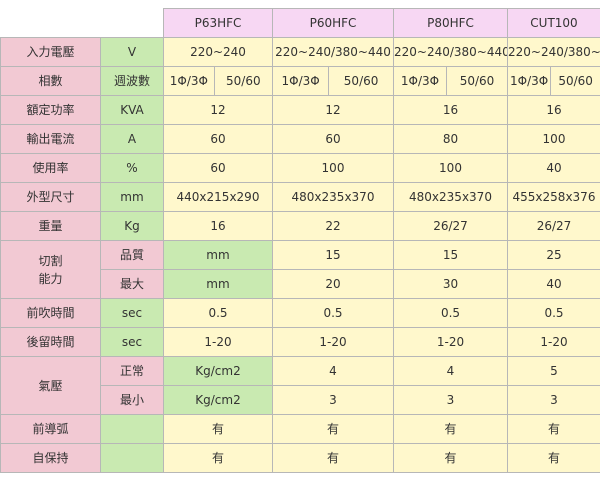 The height and width of the screenshot is (480, 600). Describe the element at coordinates (300, 429) in the screenshot. I see `table-row-pilot-arc: 前導弧 有 有 有 有` at that location.